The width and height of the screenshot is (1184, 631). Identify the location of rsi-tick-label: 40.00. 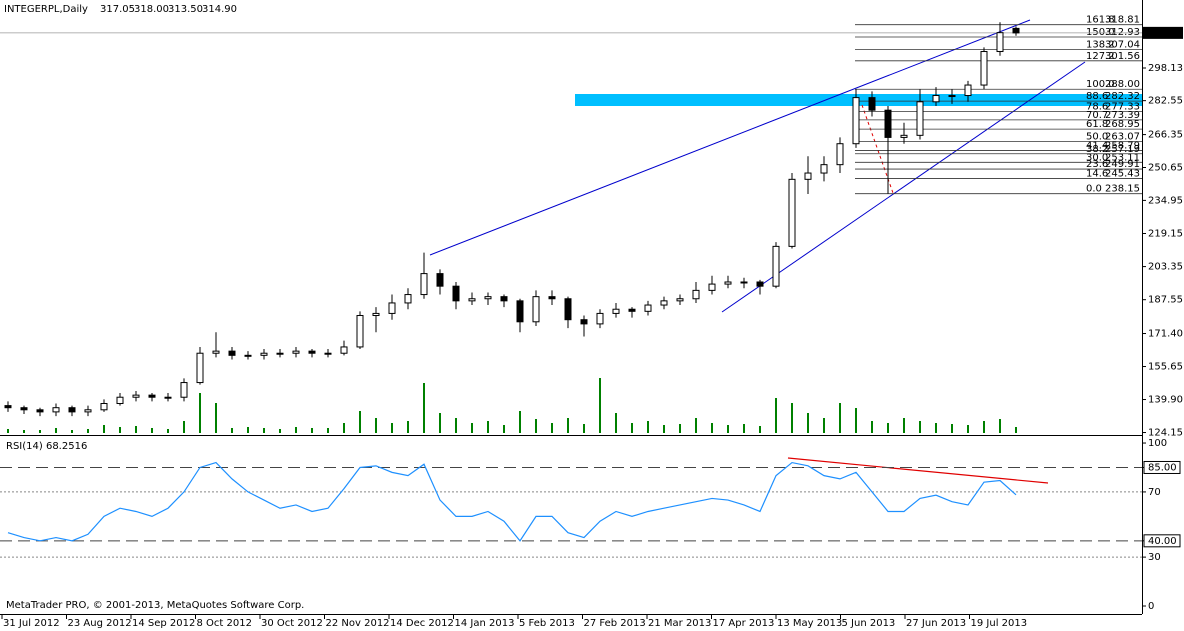
(1162, 541).